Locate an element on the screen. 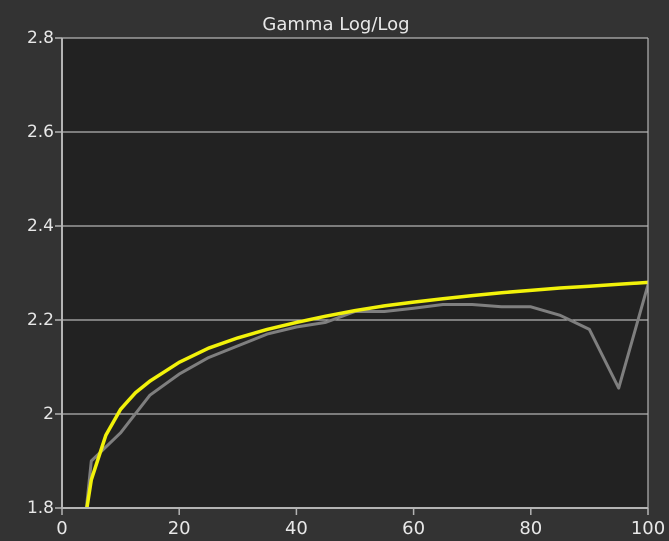  x-tick-label: 20 is located at coordinates (179, 528).